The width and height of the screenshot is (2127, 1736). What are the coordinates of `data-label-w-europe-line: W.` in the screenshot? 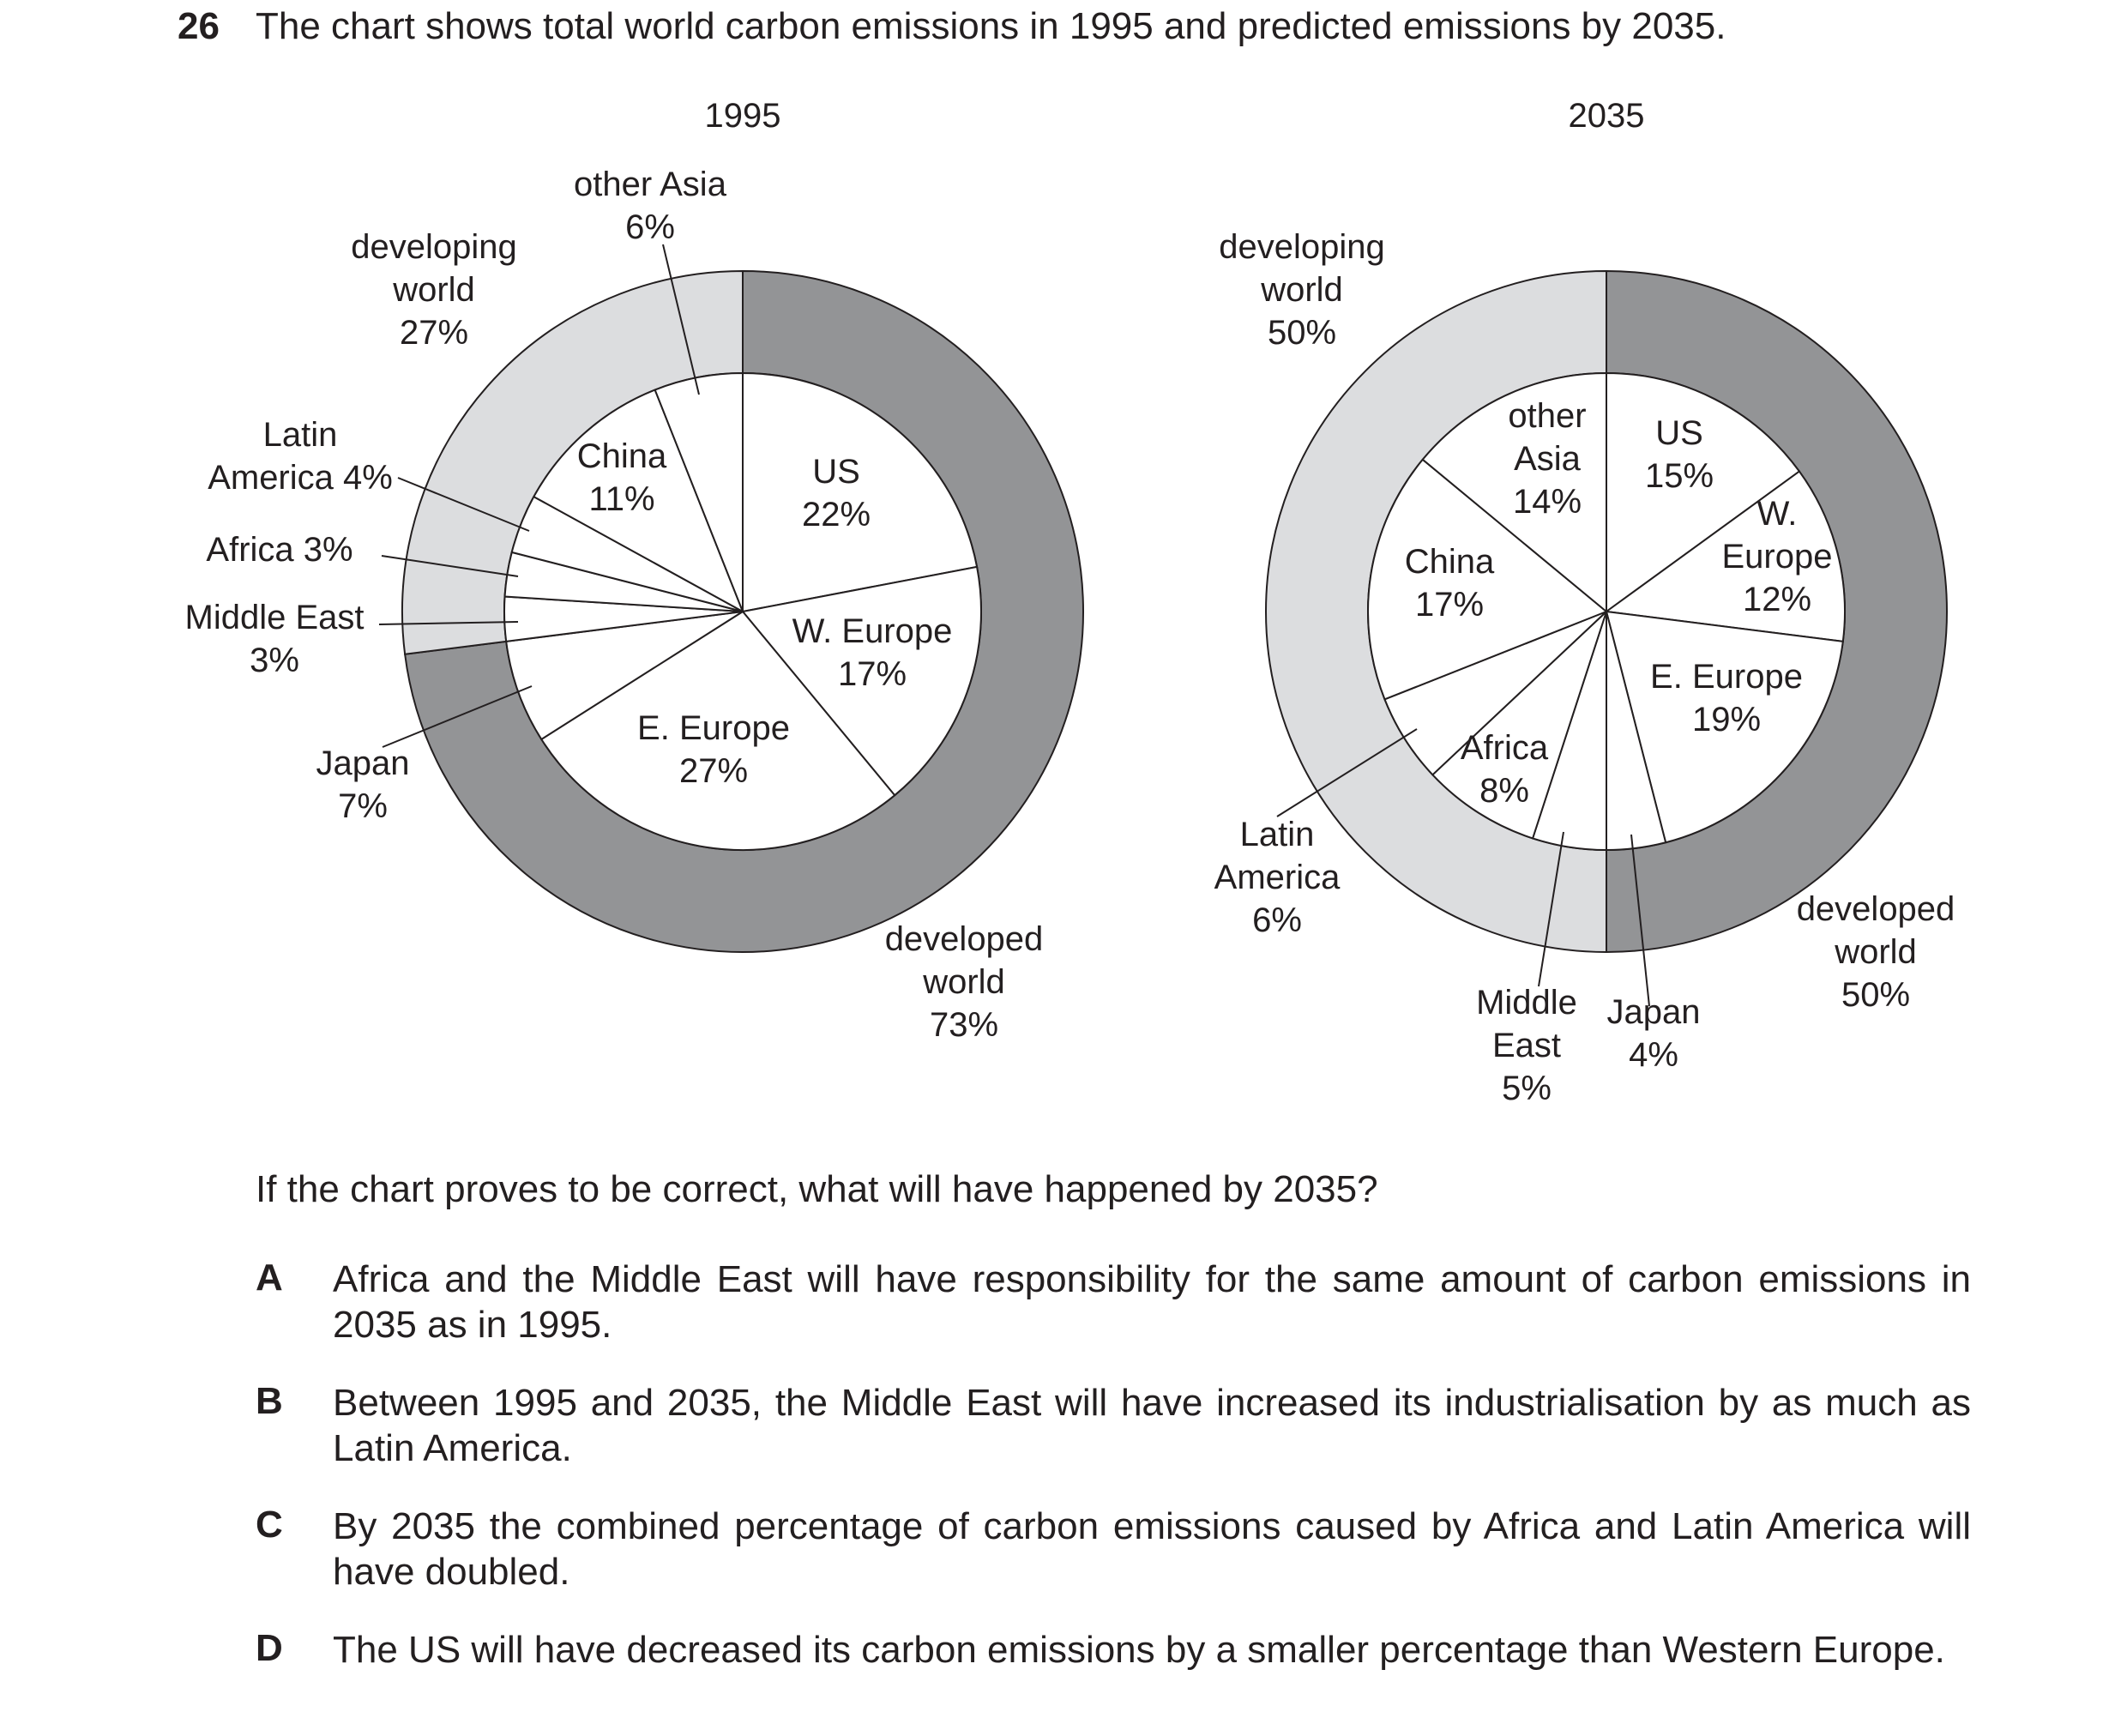 It's located at (1777, 514).